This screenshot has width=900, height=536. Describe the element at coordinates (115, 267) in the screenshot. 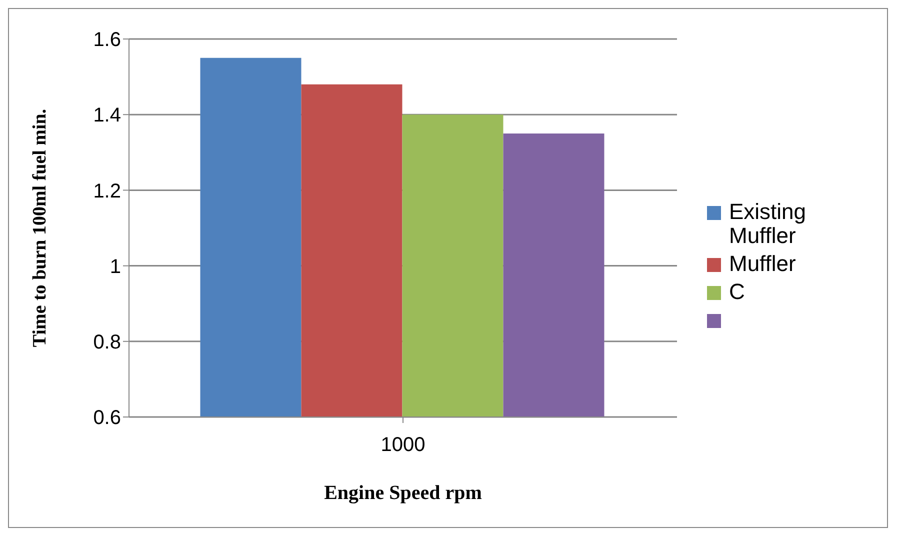

I see `y-tick-label: 1` at that location.